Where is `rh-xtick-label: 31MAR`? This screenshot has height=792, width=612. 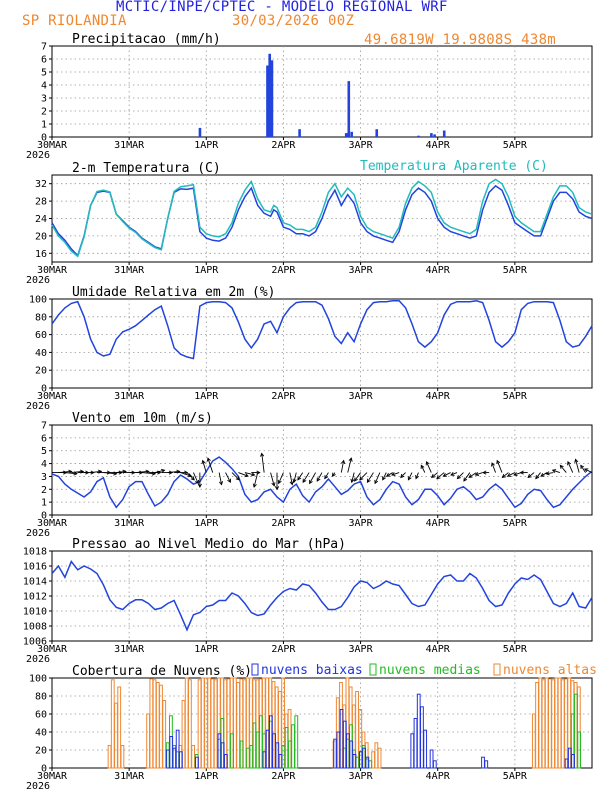 rh-xtick-label: 31MAR is located at coordinates (129, 396).